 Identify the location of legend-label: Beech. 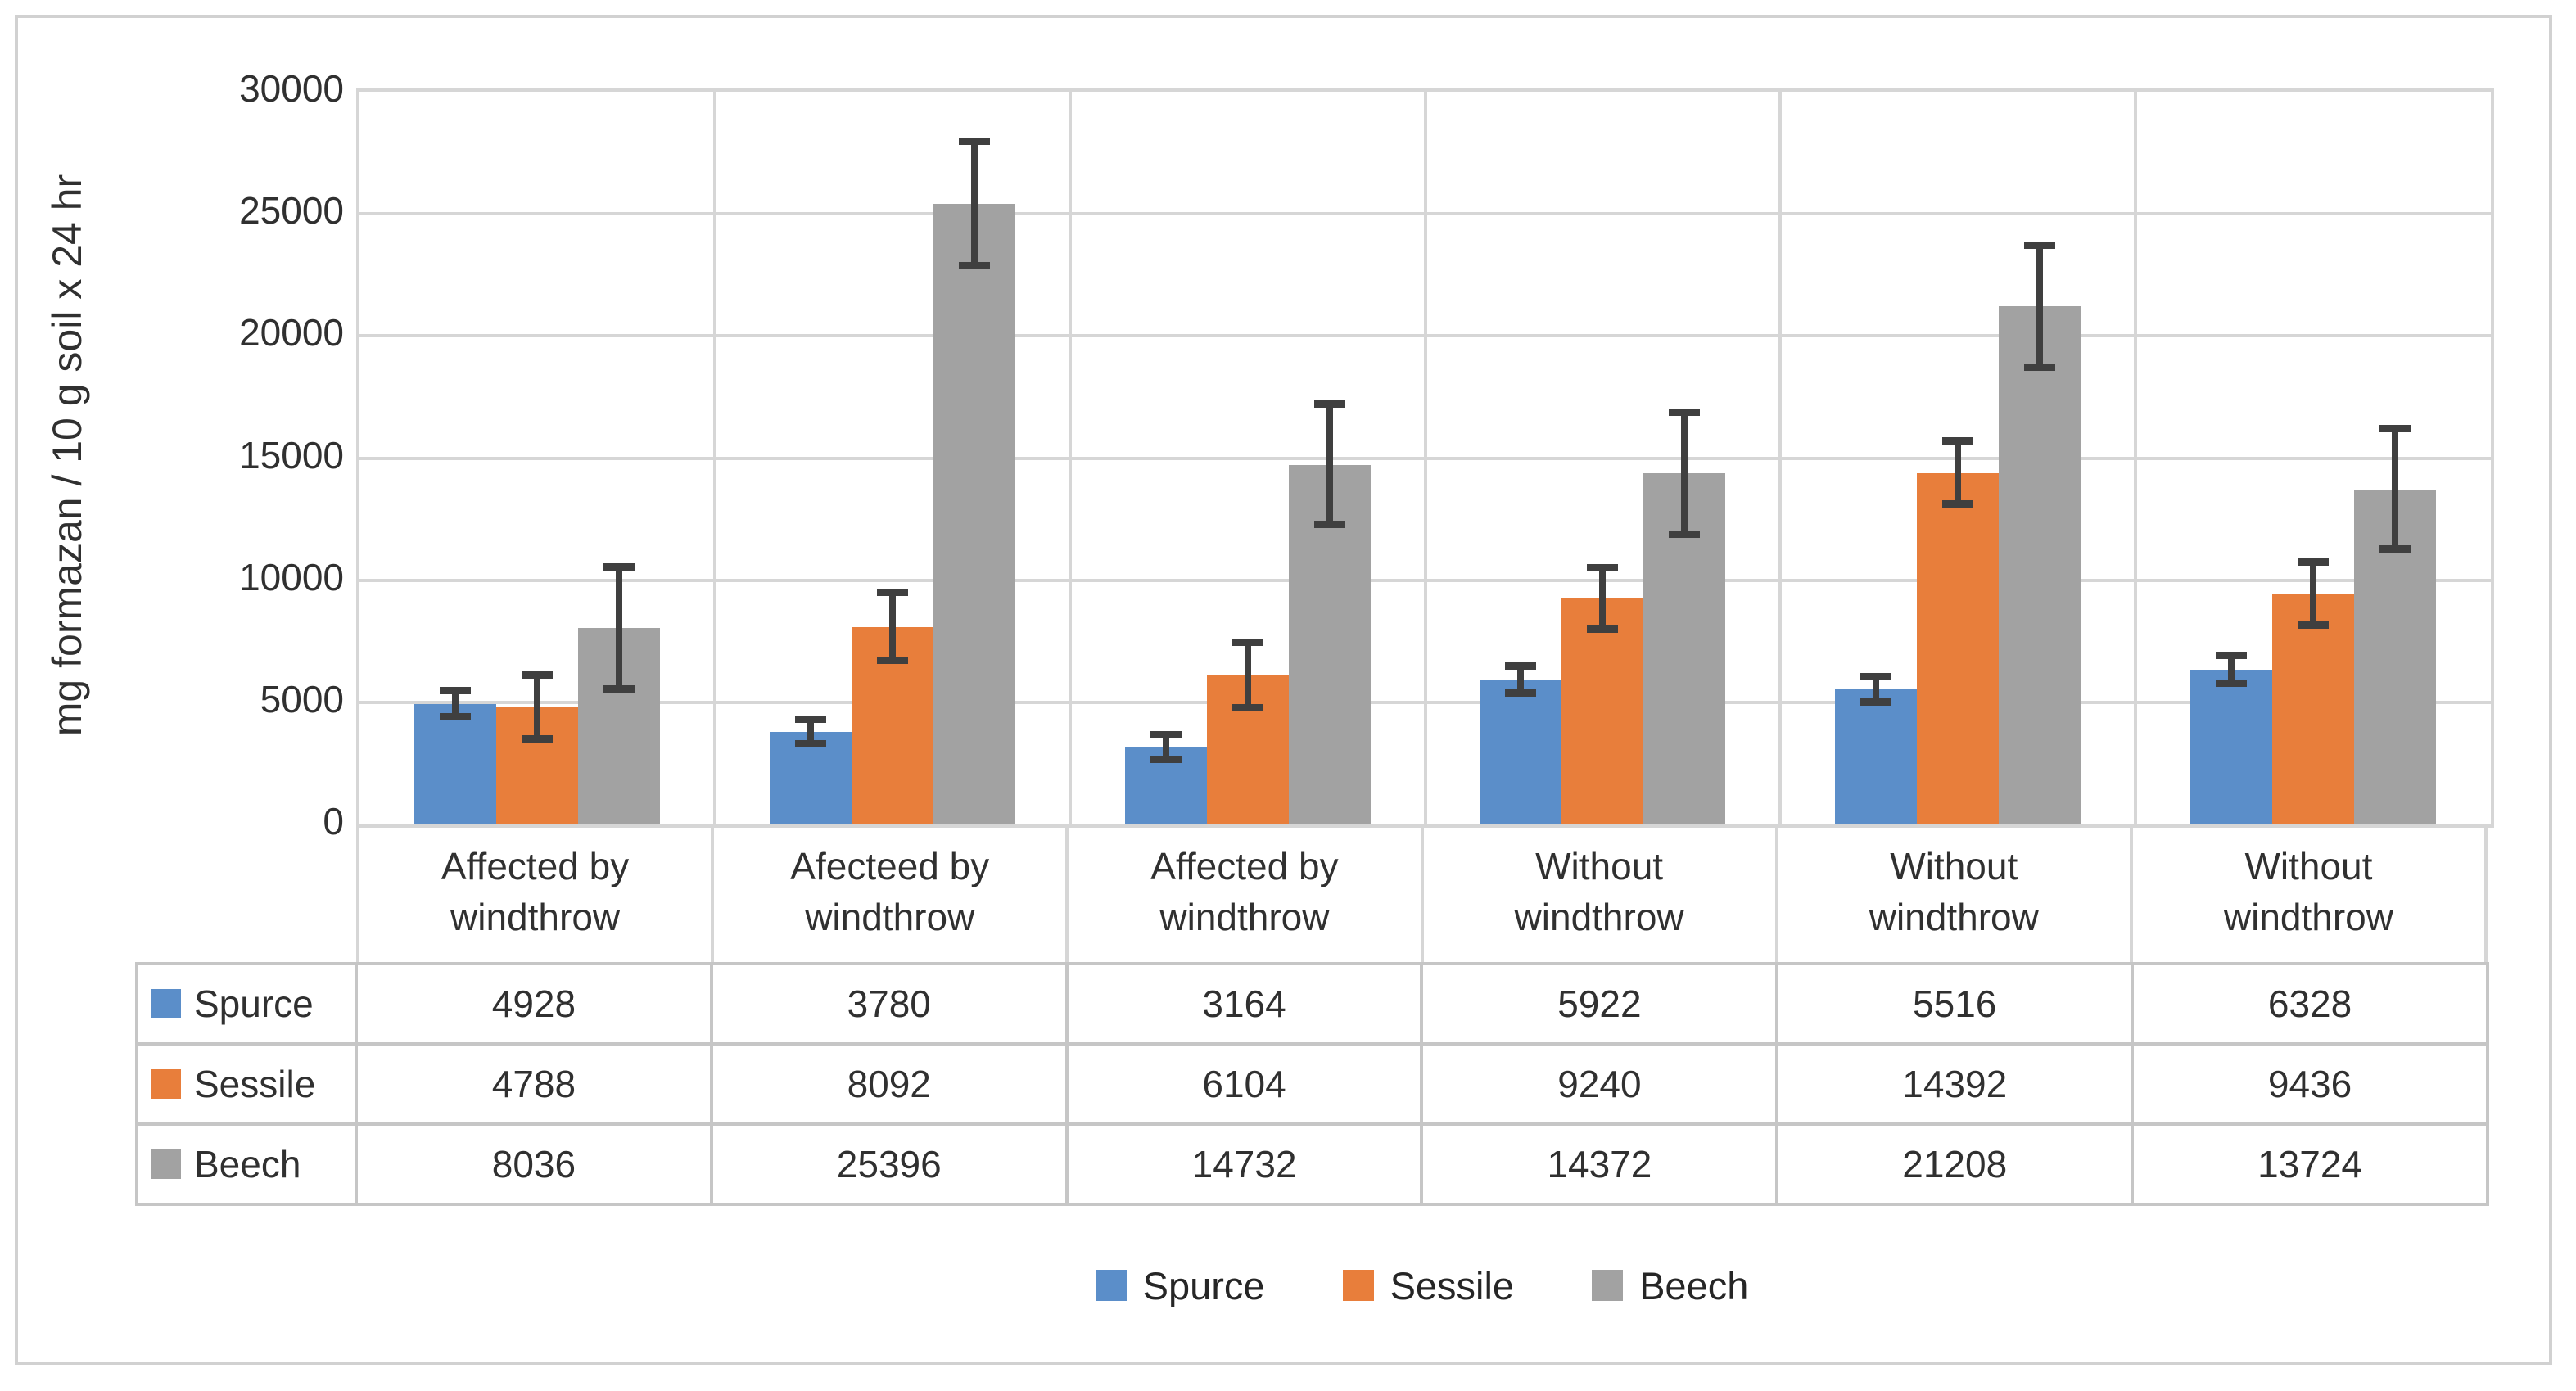
(1694, 1285).